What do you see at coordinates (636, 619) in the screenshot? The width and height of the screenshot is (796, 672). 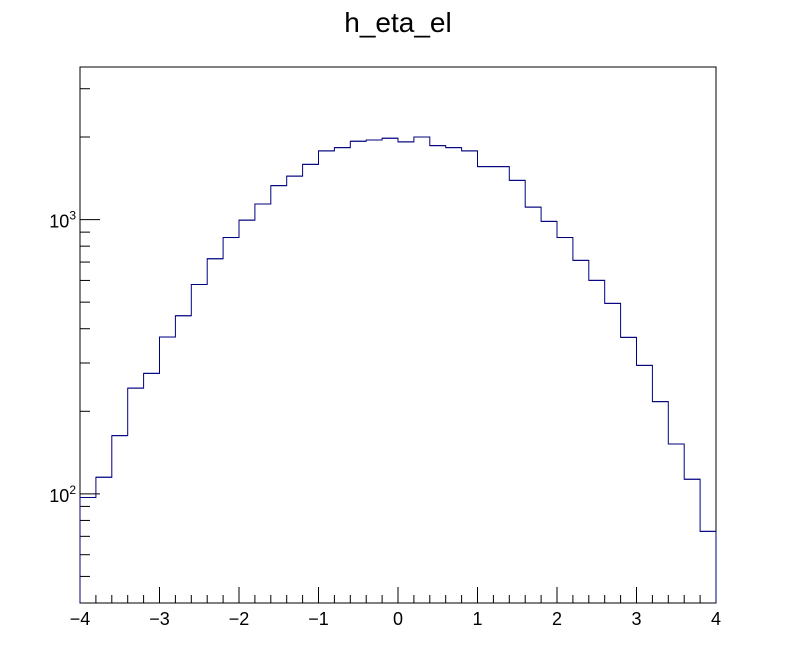 I see `x-tick-label: 3` at bounding box center [636, 619].